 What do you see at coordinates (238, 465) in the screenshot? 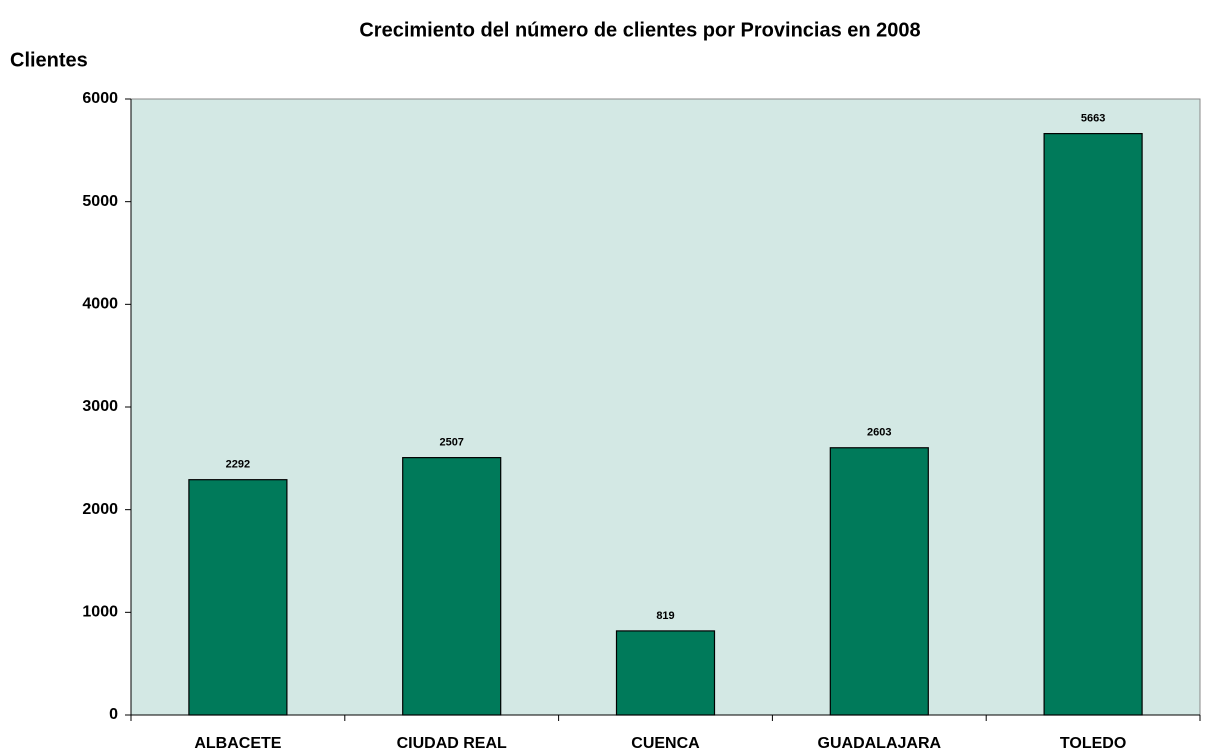
I see `data-label: 2292` at bounding box center [238, 465].